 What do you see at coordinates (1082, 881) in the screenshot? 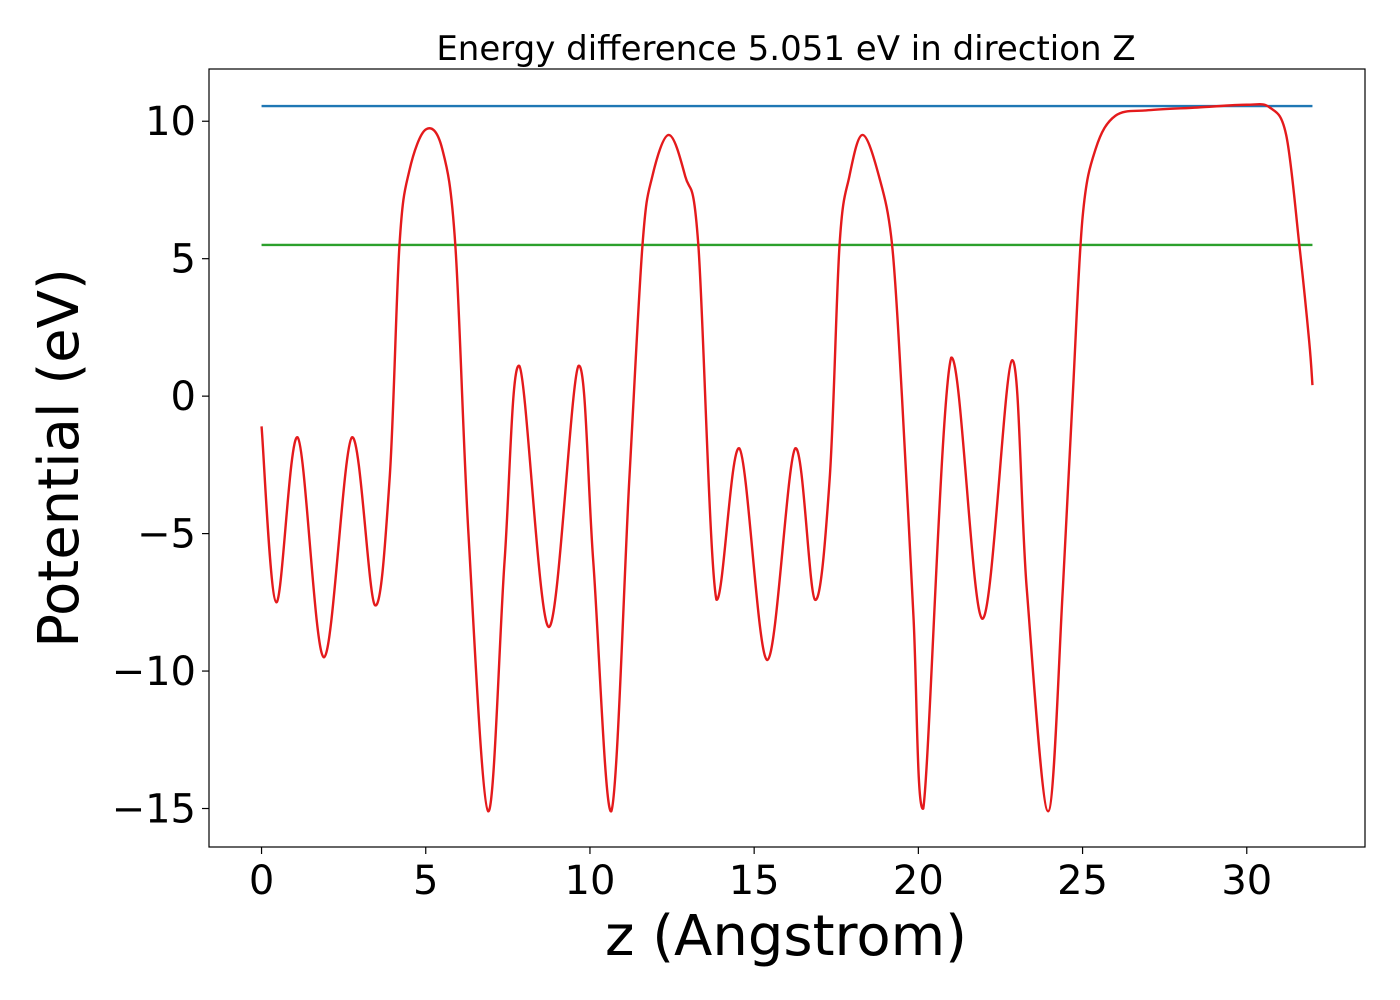
I see `x-tick-label: 25` at bounding box center [1082, 881].